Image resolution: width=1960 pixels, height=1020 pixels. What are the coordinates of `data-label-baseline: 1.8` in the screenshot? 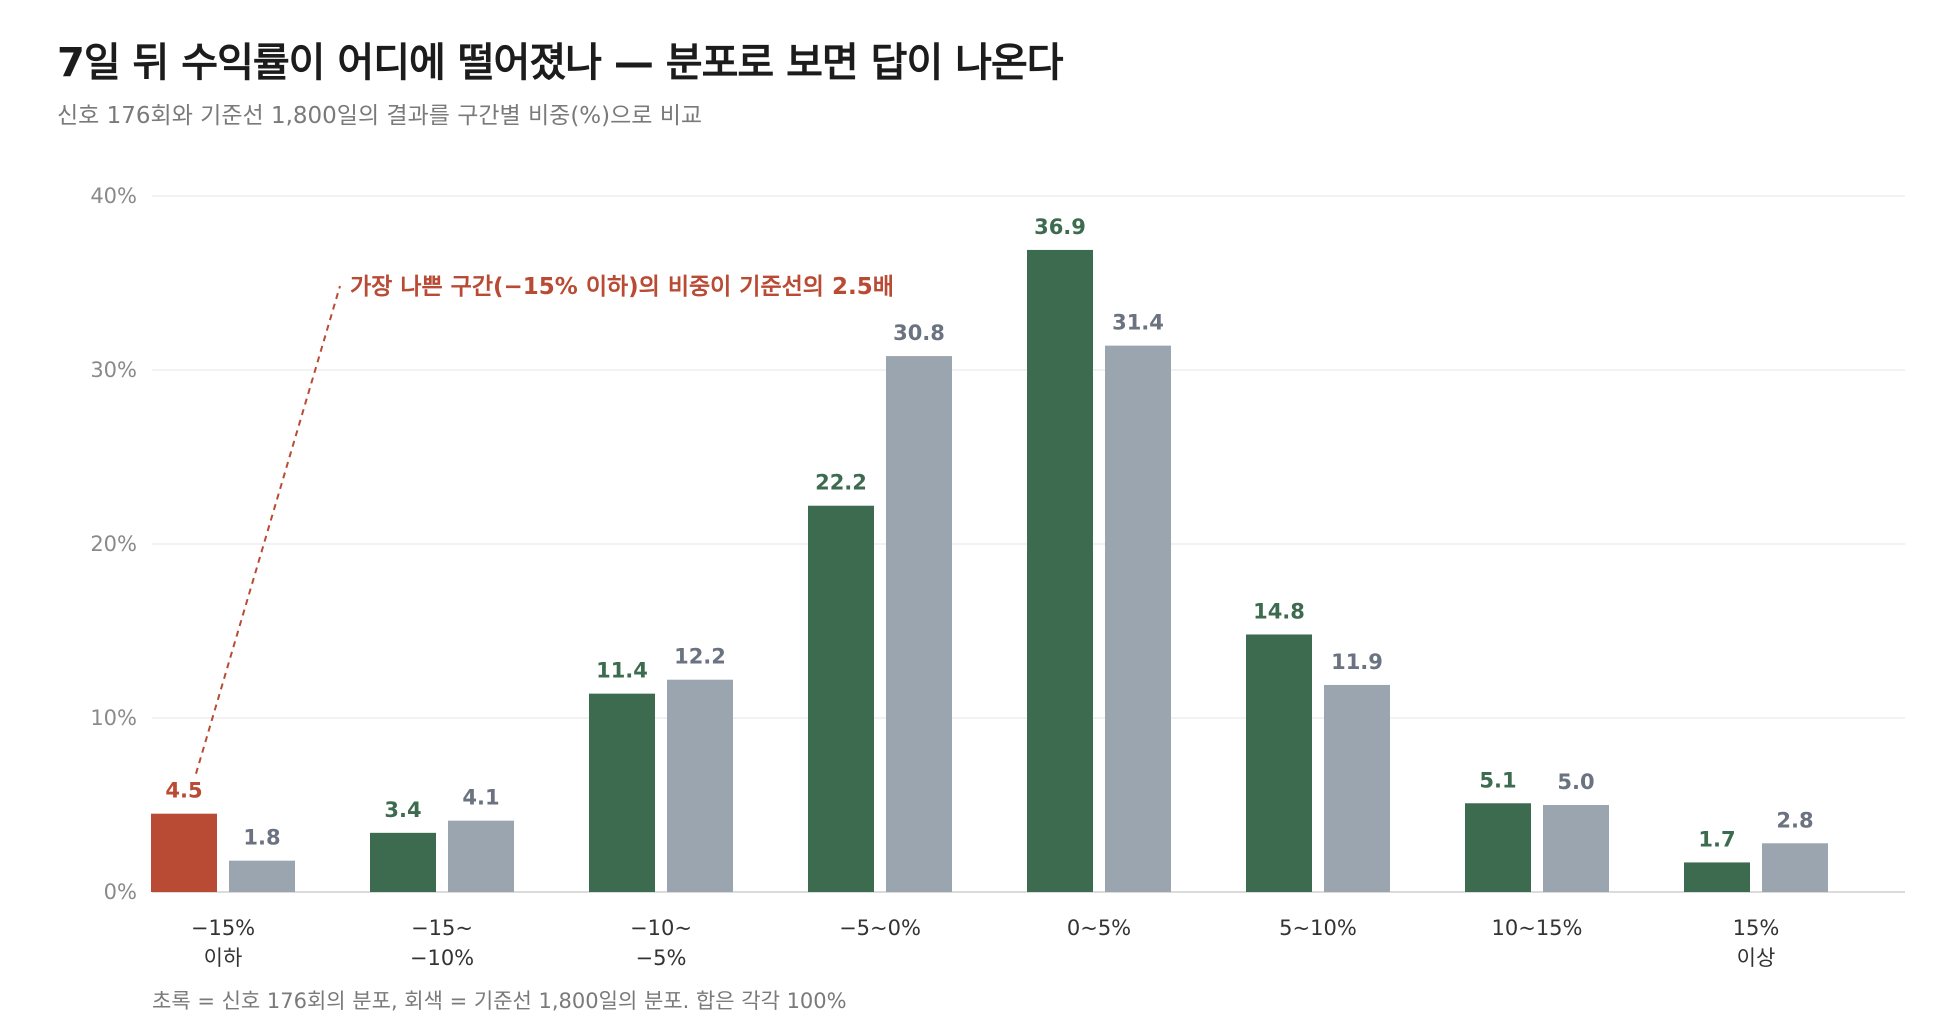 It's located at (261, 838).